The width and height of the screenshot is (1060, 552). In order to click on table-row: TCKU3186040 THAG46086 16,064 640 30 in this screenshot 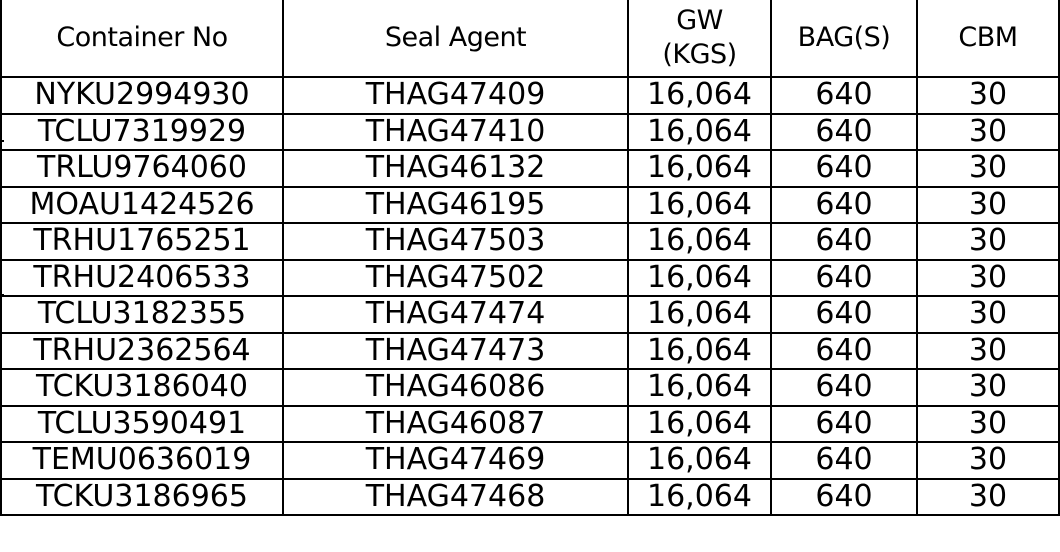, I will do `click(530, 387)`.